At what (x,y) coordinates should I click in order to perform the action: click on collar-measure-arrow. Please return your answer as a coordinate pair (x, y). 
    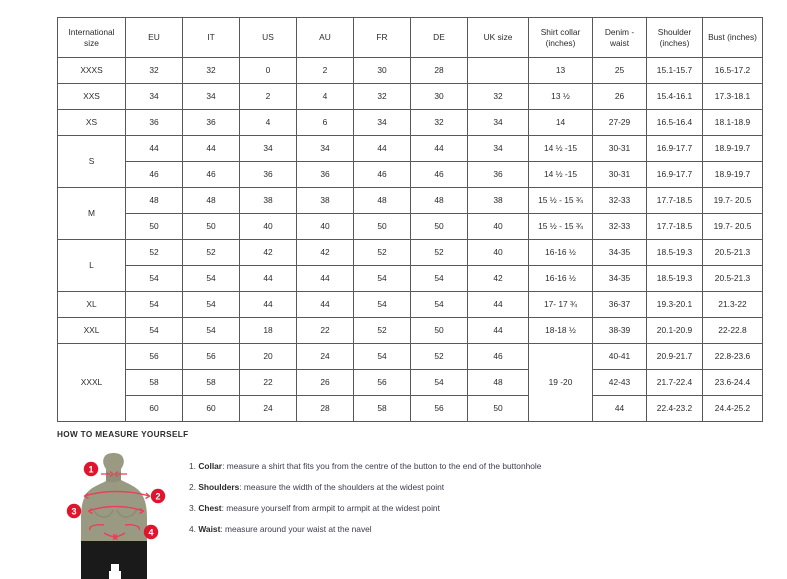
    Looking at the image, I should click on (114, 474).